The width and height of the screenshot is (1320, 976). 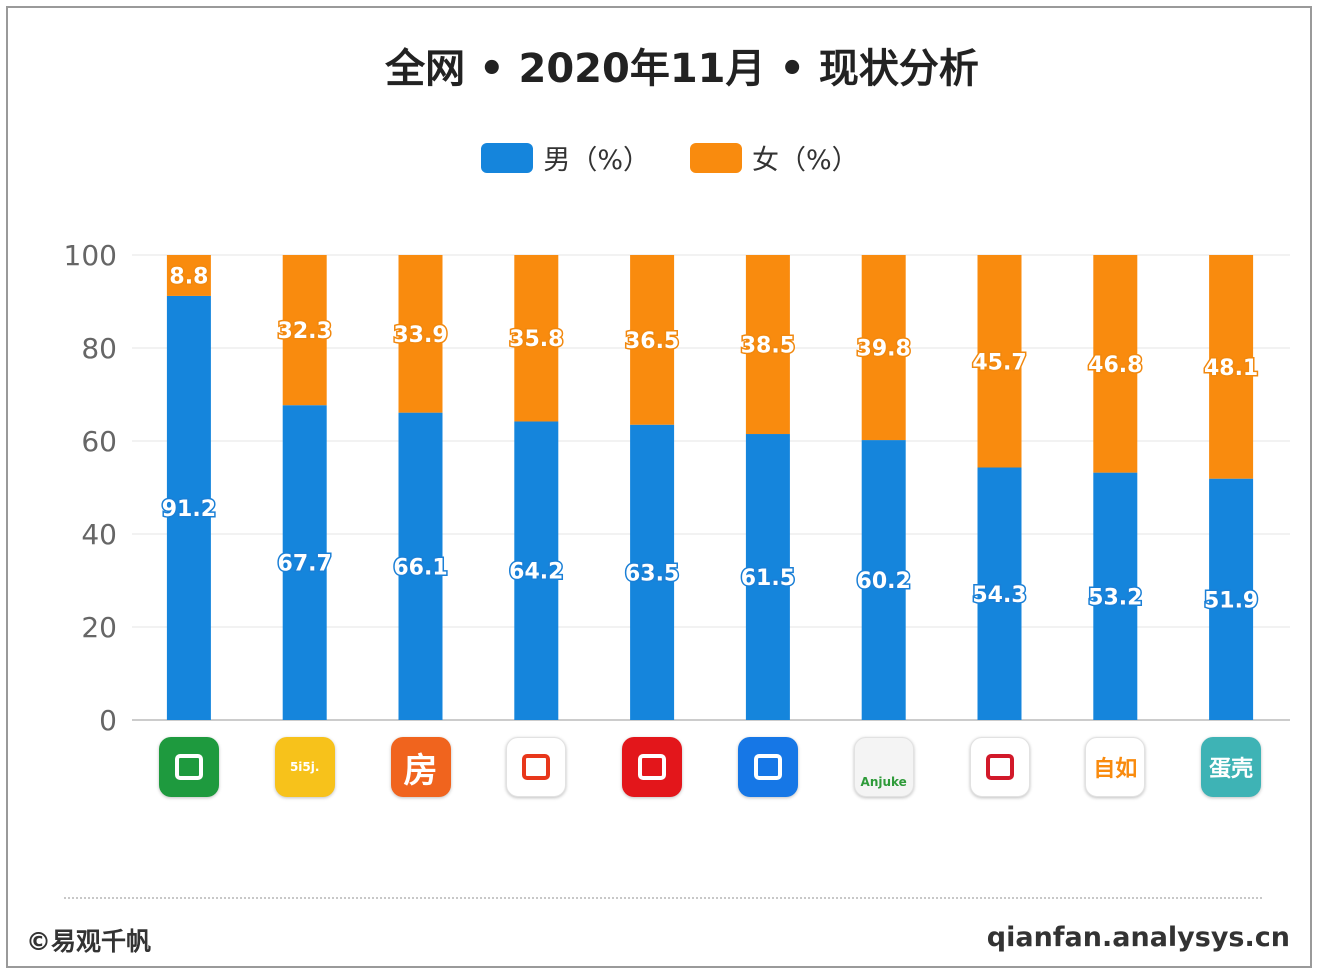 I want to click on chart-title: 全网 • 2020年11月 • 现状分析, so click(x=682, y=69).